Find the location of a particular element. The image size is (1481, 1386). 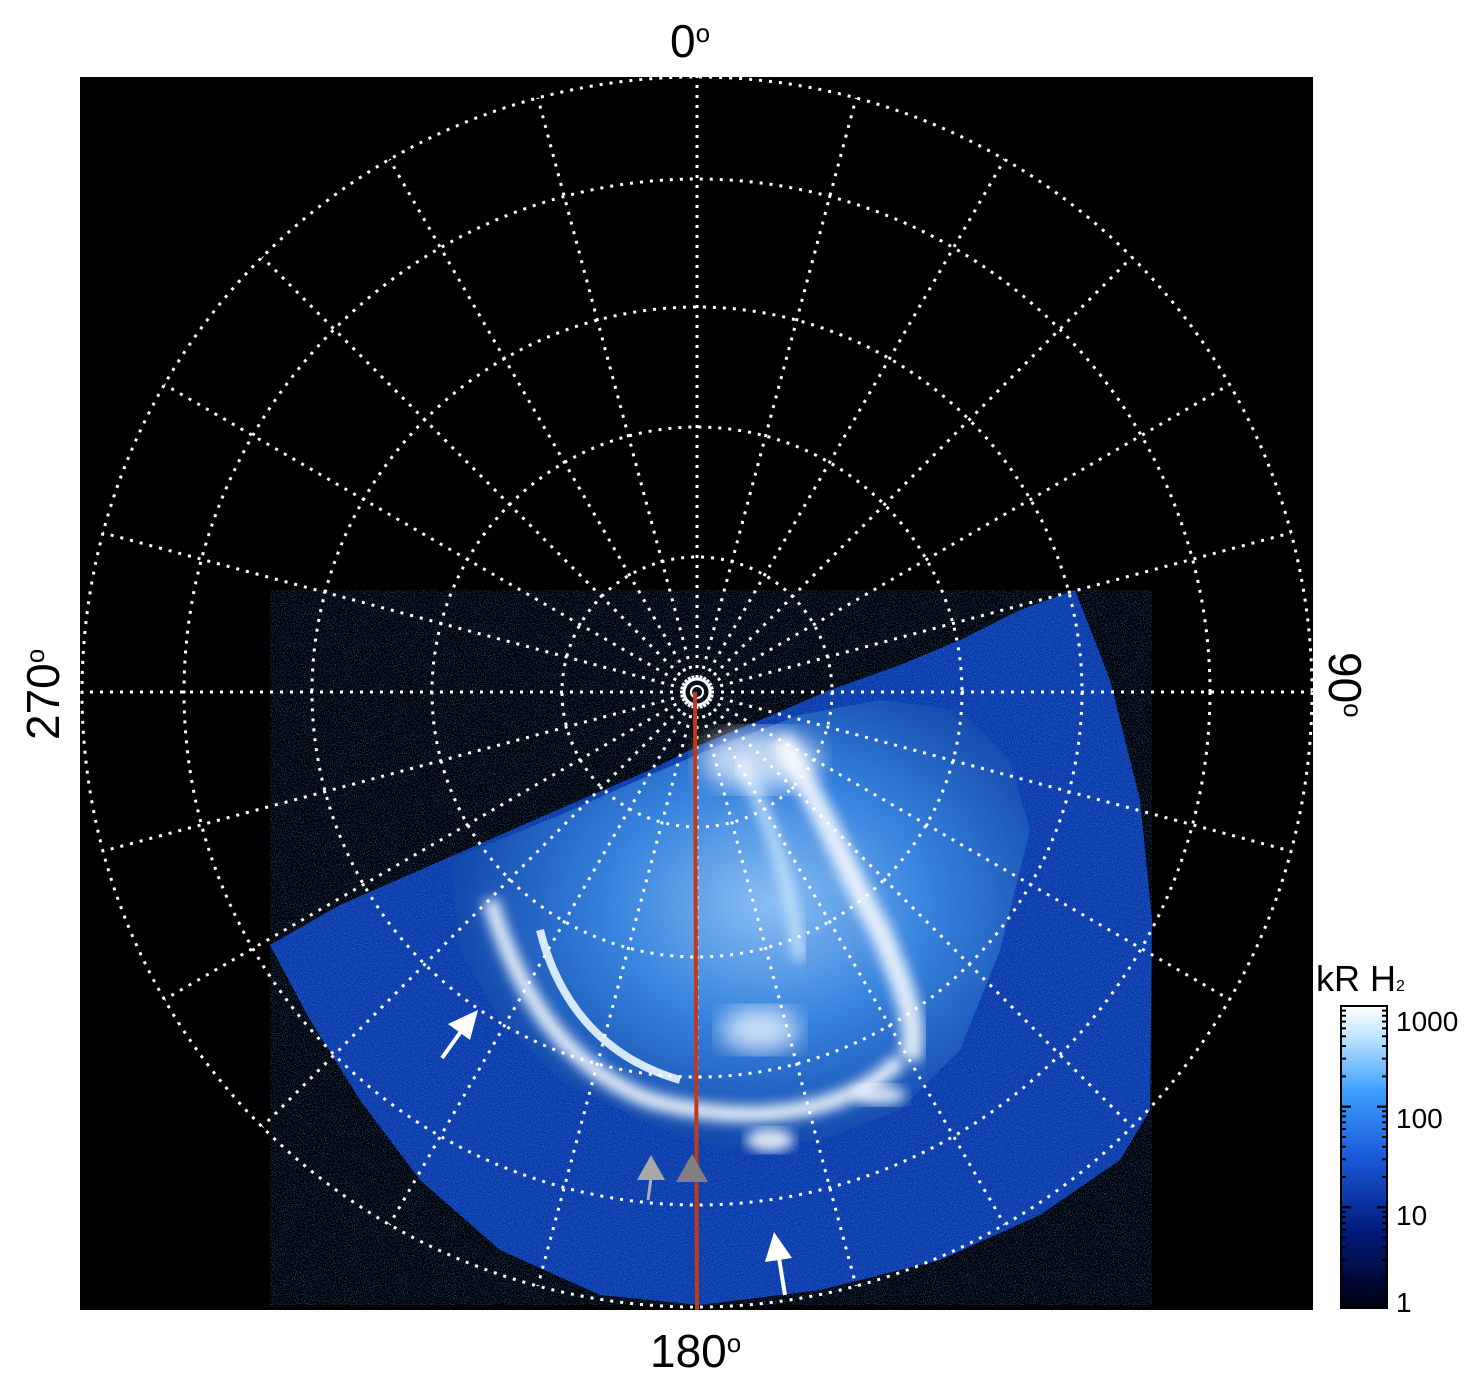

white-arrow-left is located at coordinates (459, 1035).